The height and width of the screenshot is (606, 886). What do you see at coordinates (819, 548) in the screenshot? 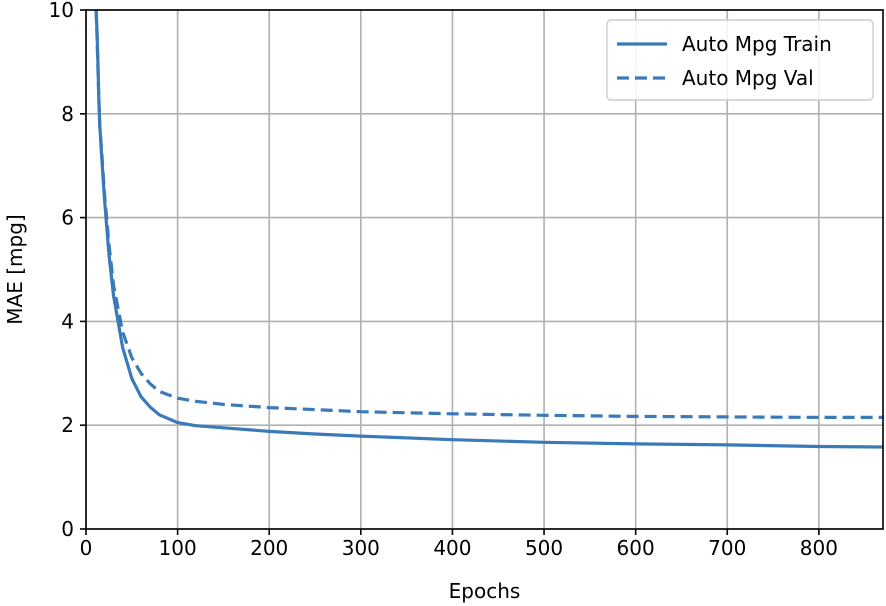
I see `x-tick-label: 800` at bounding box center [819, 548].